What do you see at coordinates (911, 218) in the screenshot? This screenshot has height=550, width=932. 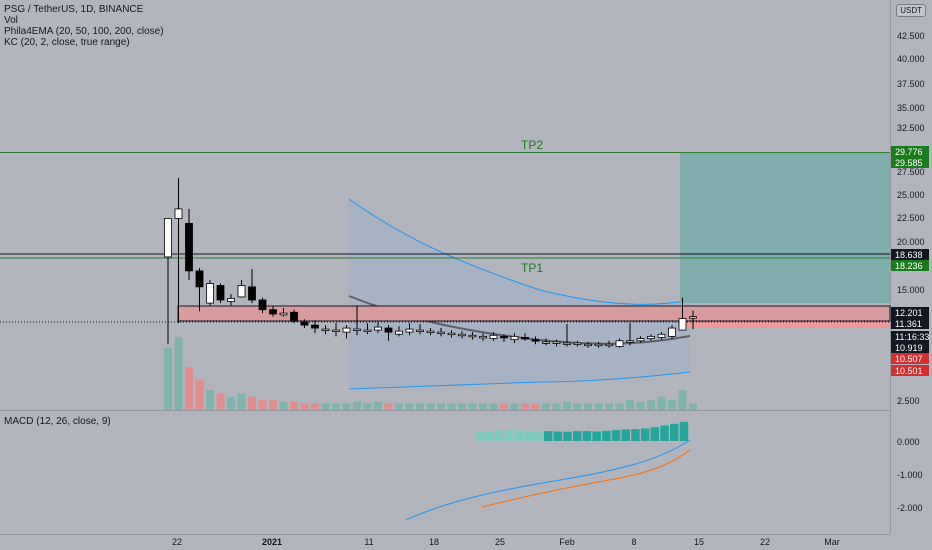 I see `price-axis-tick: 22.500` at bounding box center [911, 218].